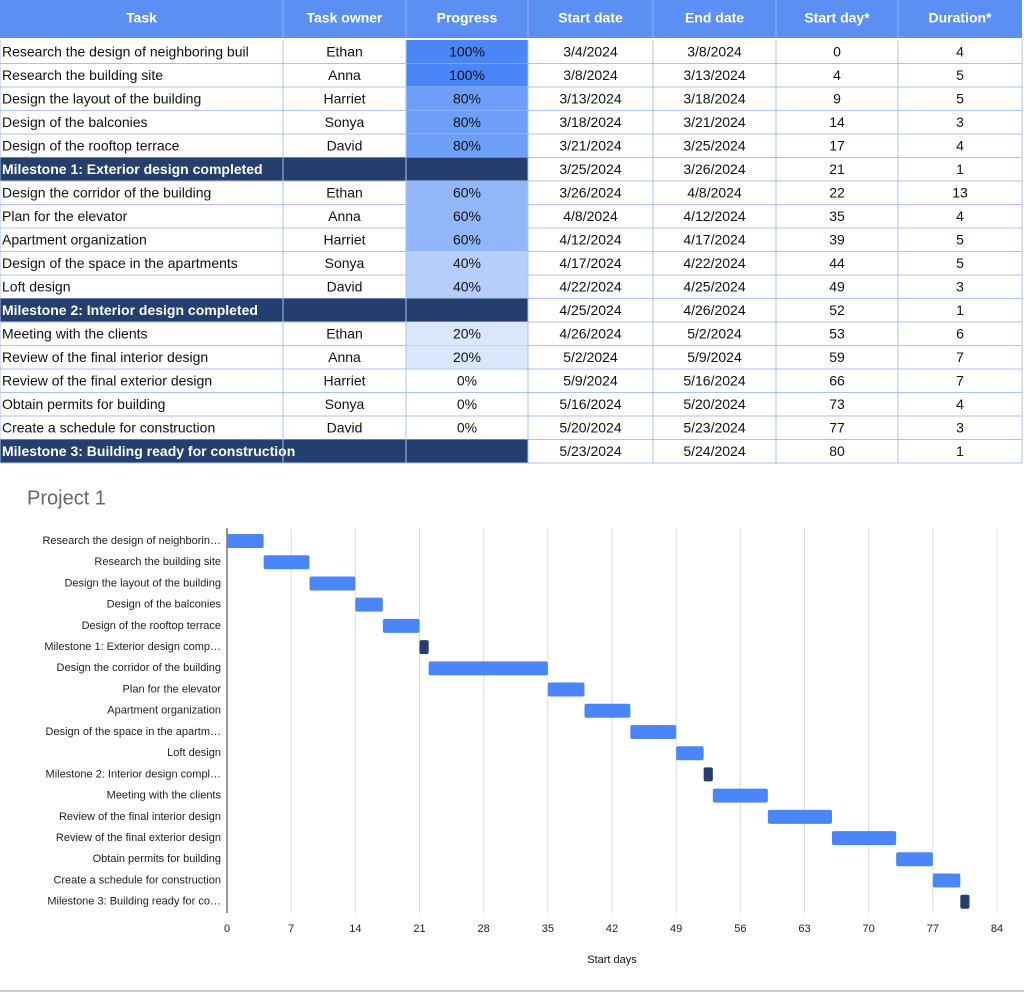  What do you see at coordinates (837, 357) in the screenshot?
I see `cell: 59` at bounding box center [837, 357].